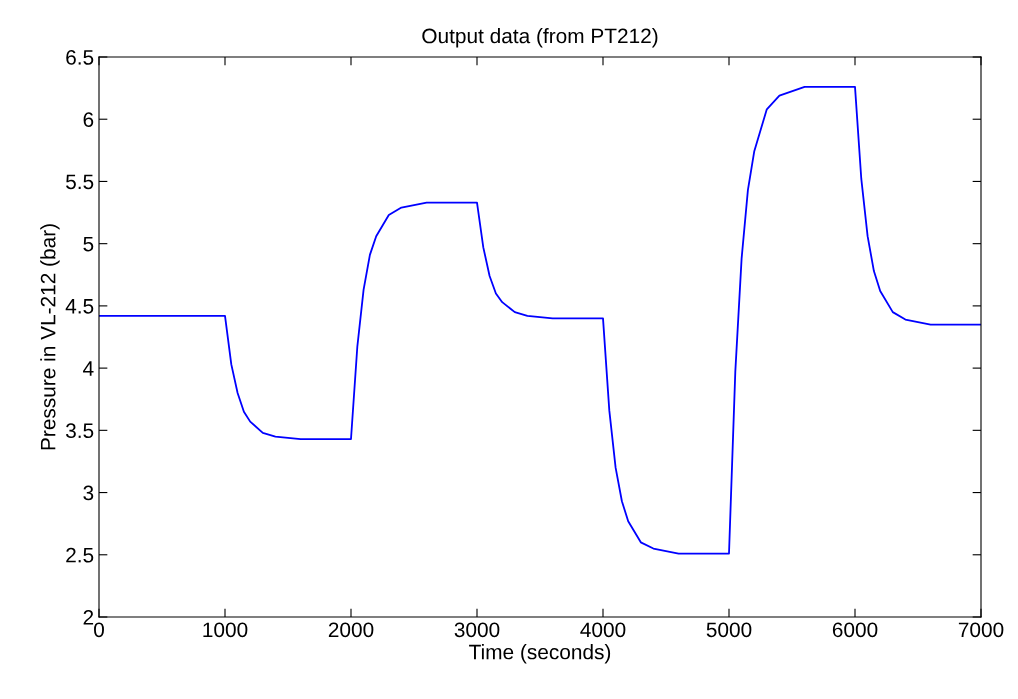 Image resolution: width=1018 pixels, height=699 pixels. What do you see at coordinates (855, 630) in the screenshot?
I see `x-tick-label: 6000` at bounding box center [855, 630].